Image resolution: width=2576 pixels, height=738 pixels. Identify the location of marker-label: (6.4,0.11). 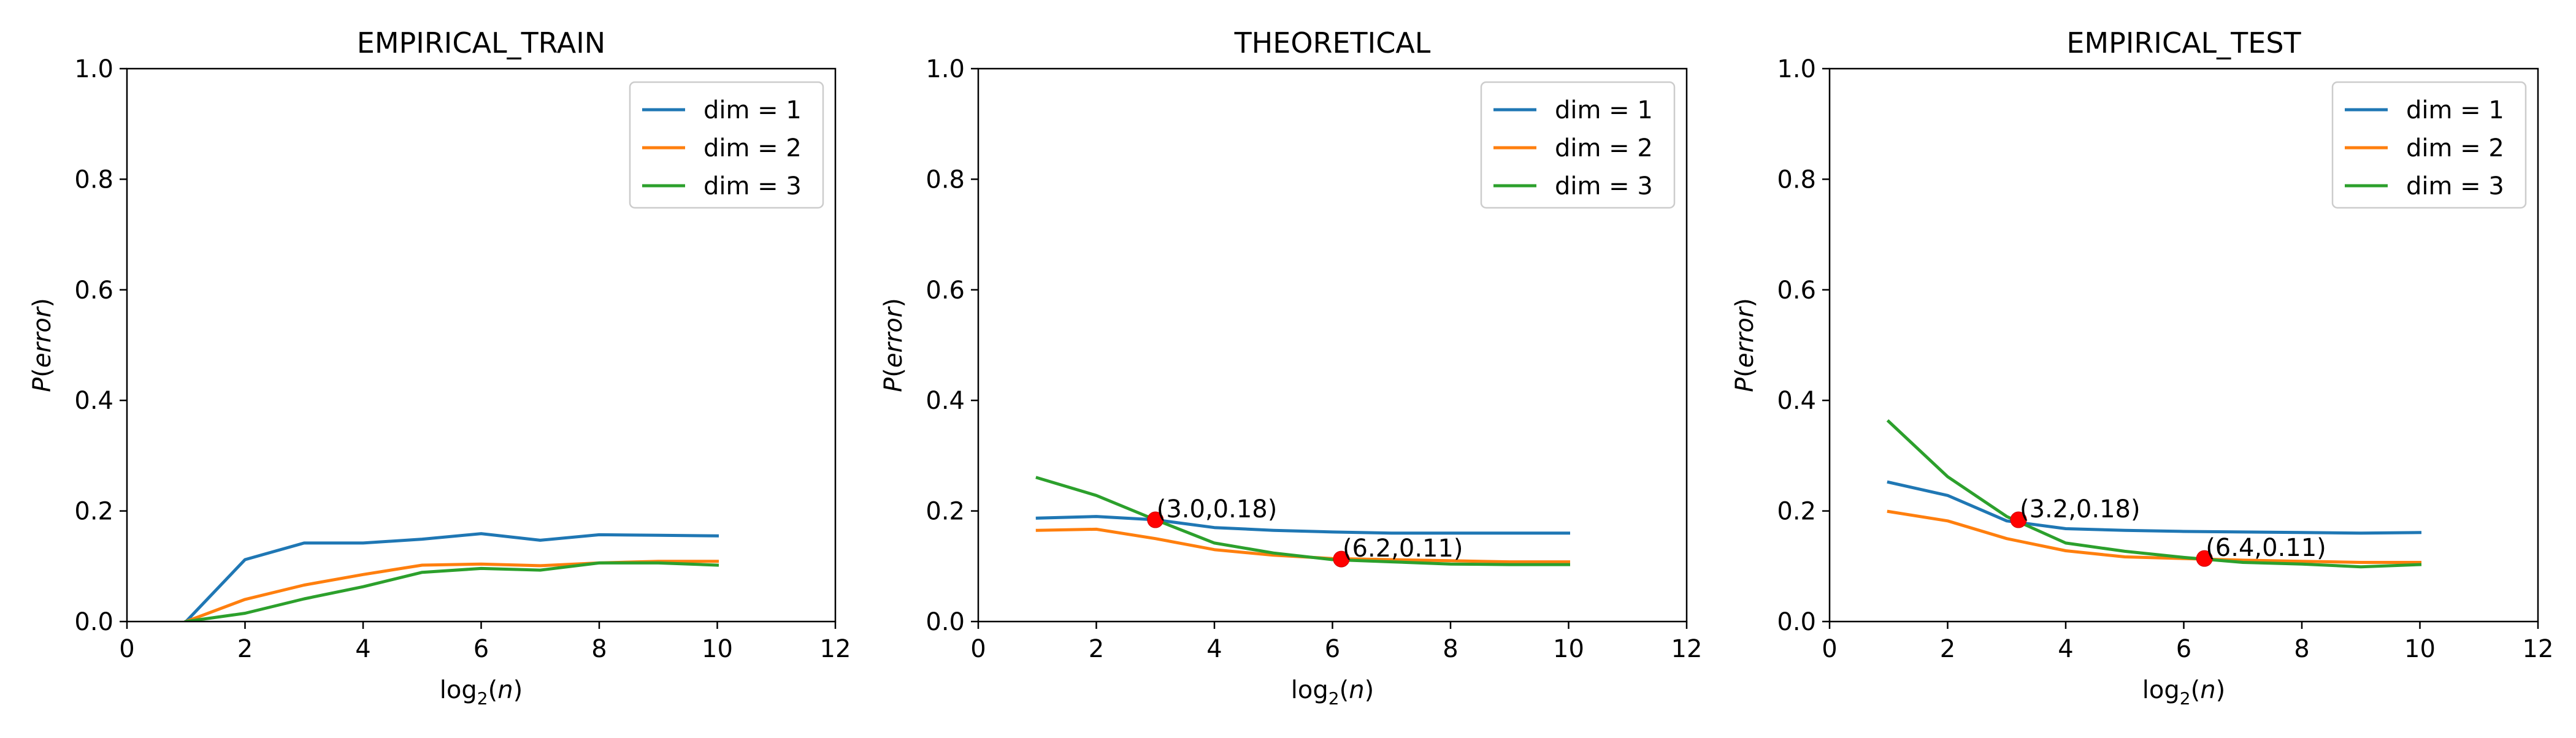
(2266, 548).